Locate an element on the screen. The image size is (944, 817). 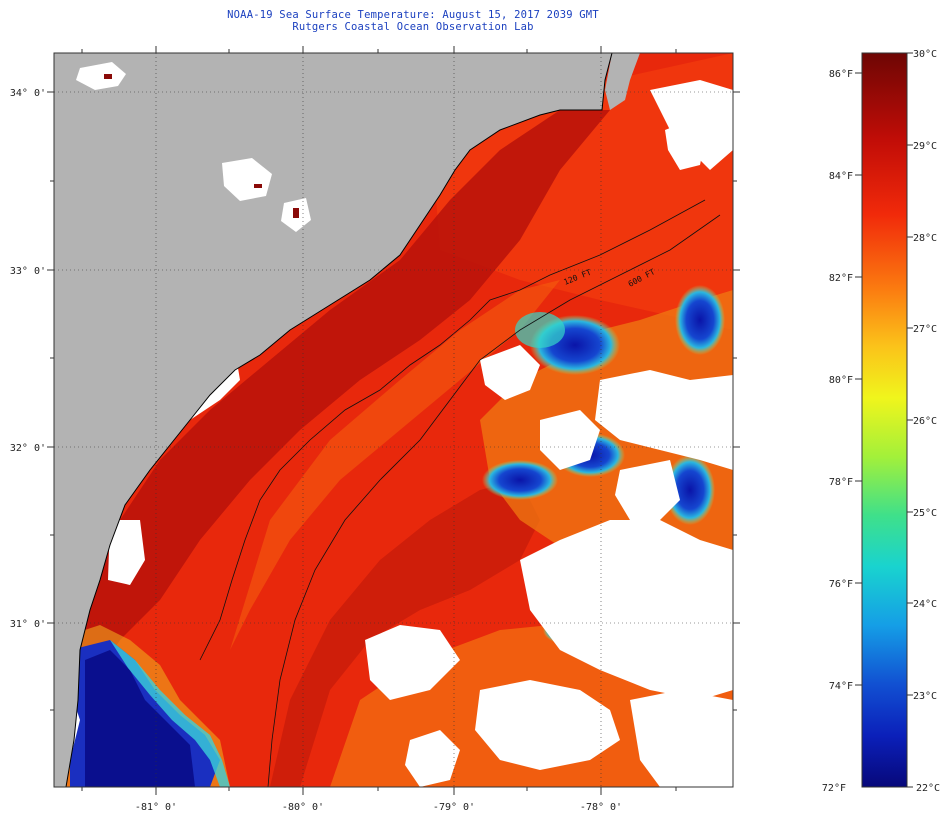
cb-c-30: 30°C is located at coordinates (925, 54).